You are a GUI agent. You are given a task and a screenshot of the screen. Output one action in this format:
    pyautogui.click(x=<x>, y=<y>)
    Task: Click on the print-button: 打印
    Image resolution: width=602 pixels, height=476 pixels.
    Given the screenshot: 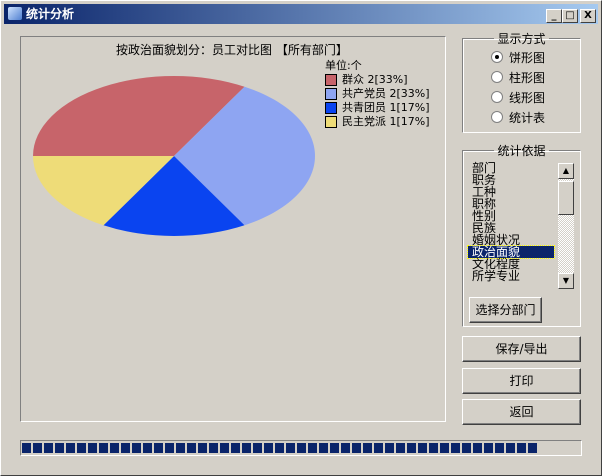 What is the action you would take?
    pyautogui.click(x=521, y=381)
    